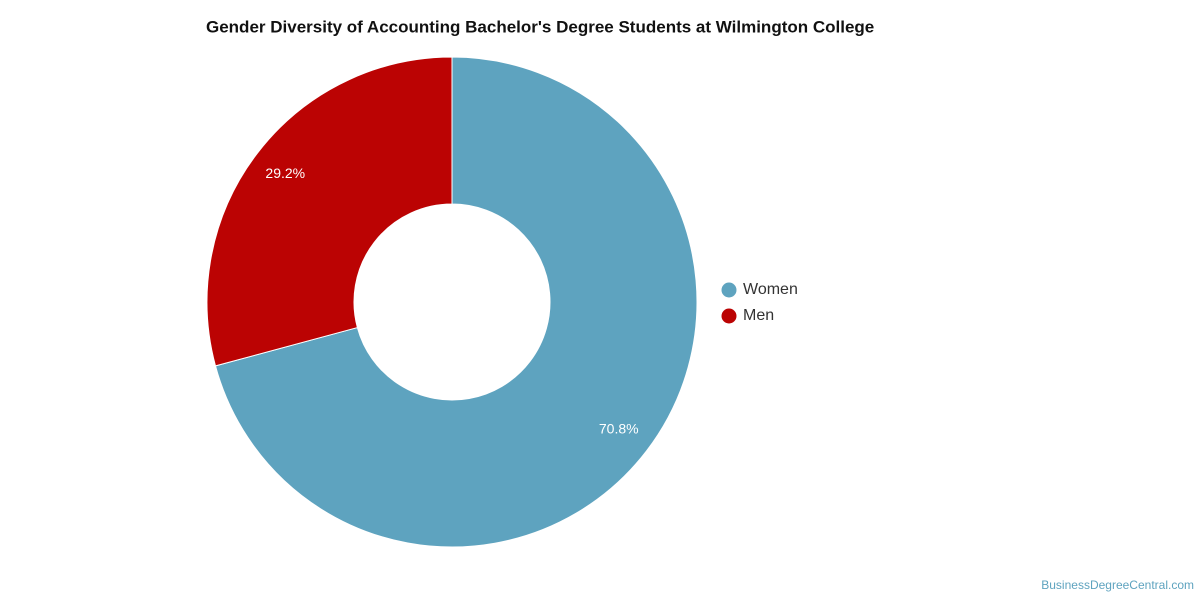 Image resolution: width=1200 pixels, height=600 pixels. What do you see at coordinates (329, 211) in the screenshot?
I see `donut-slice` at bounding box center [329, 211].